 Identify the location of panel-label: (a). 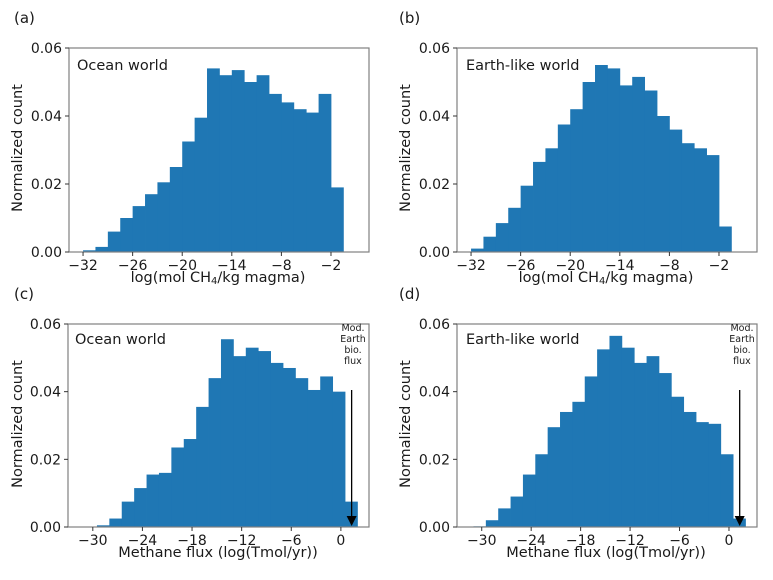
(24, 18).